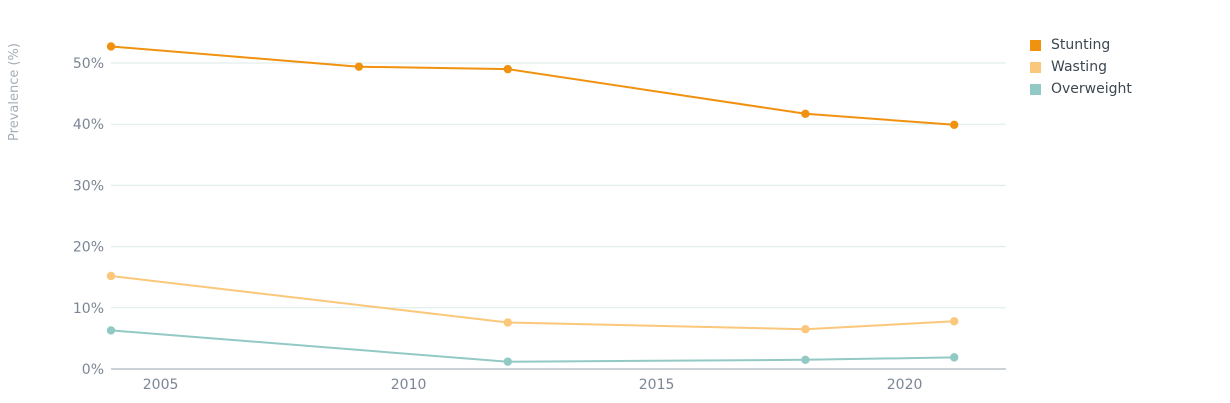  I want to click on data-point-wasting-2021, so click(954, 321).